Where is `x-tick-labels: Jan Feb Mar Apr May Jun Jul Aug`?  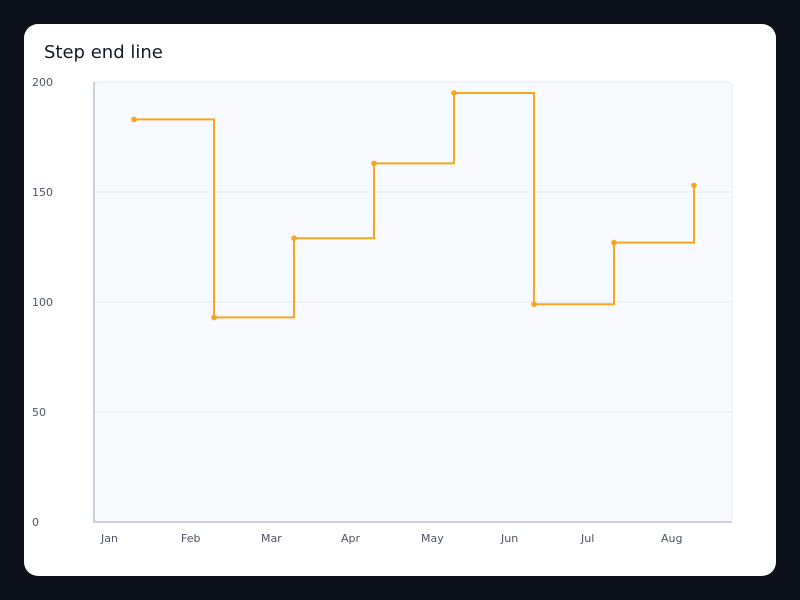 x-tick-labels: Jan Feb Mar Apr May Jun Jul Aug is located at coordinates (391, 538).